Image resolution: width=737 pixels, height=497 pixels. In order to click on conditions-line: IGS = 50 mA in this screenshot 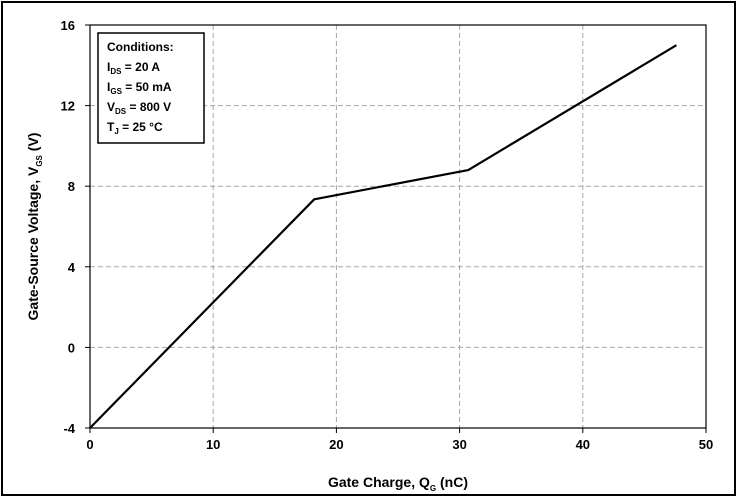, I will do `click(139, 88)`.